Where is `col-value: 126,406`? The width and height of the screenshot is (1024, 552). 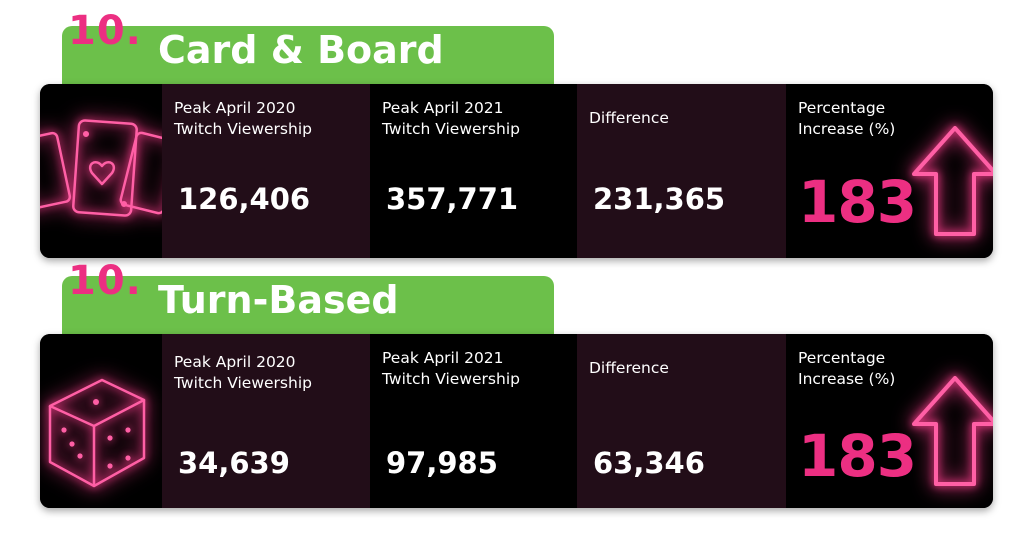
col-value: 126,406 is located at coordinates (244, 199).